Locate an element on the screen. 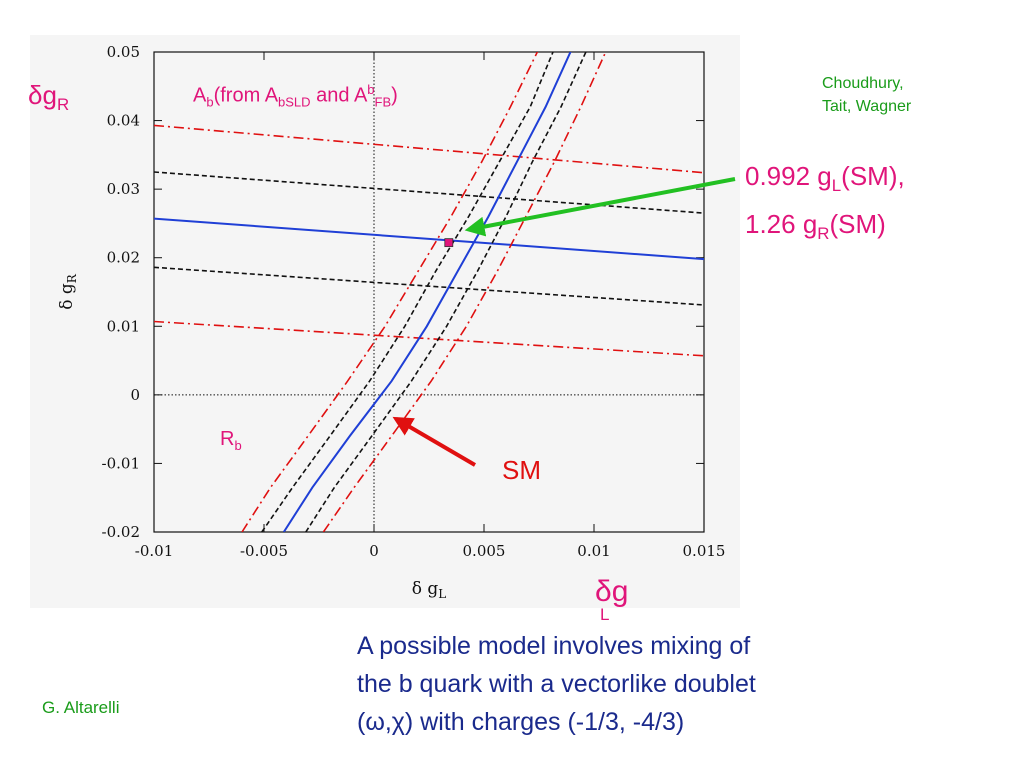 The image size is (1024, 768). y-tick-label: 0.04 is located at coordinates (123, 121).